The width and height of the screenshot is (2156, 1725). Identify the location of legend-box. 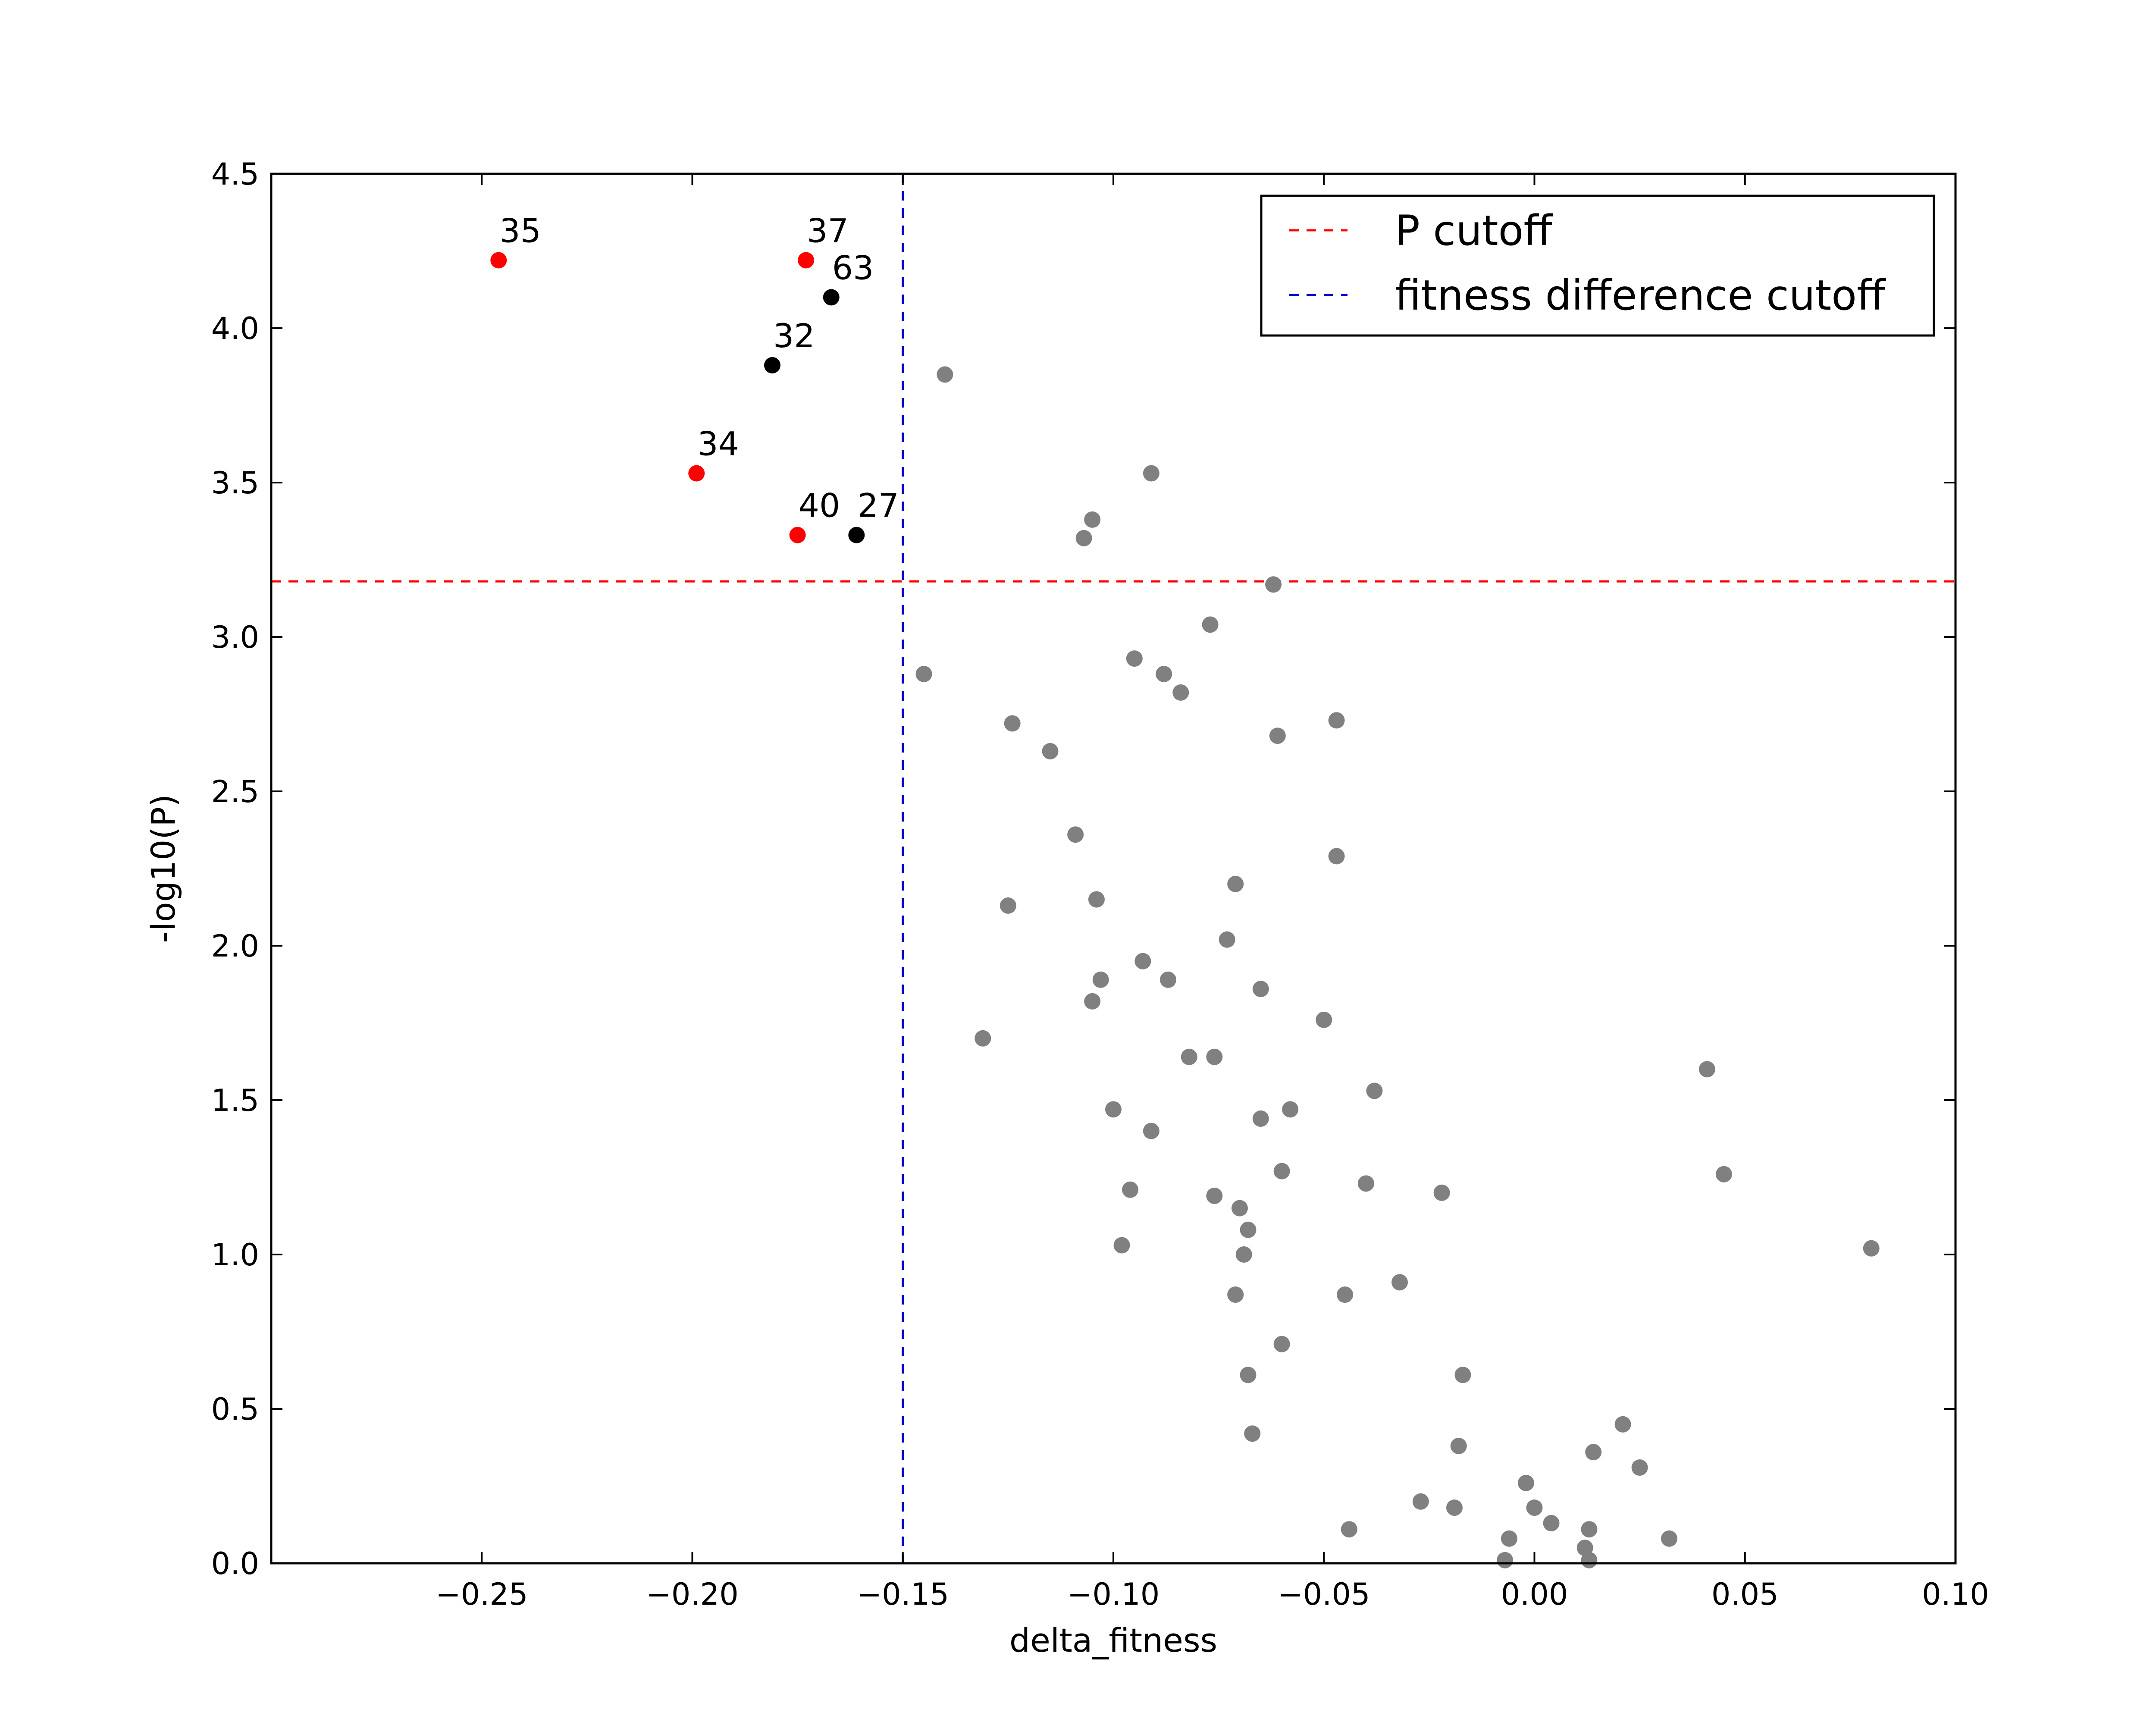
(1597, 265).